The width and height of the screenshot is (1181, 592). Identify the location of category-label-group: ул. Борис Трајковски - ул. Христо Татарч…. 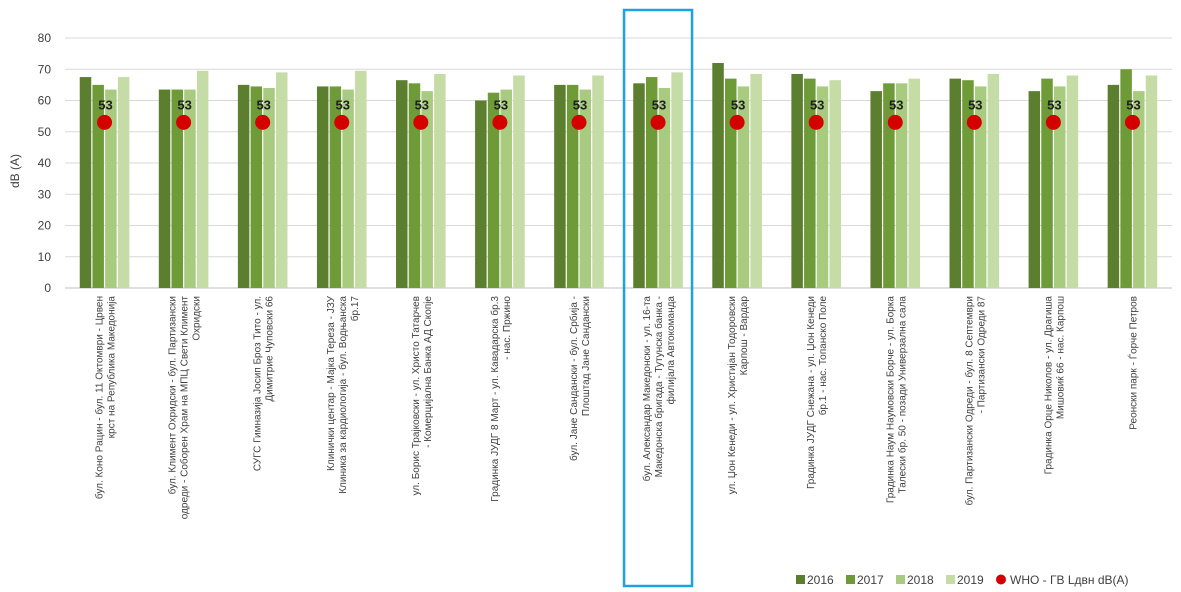
(422, 396).